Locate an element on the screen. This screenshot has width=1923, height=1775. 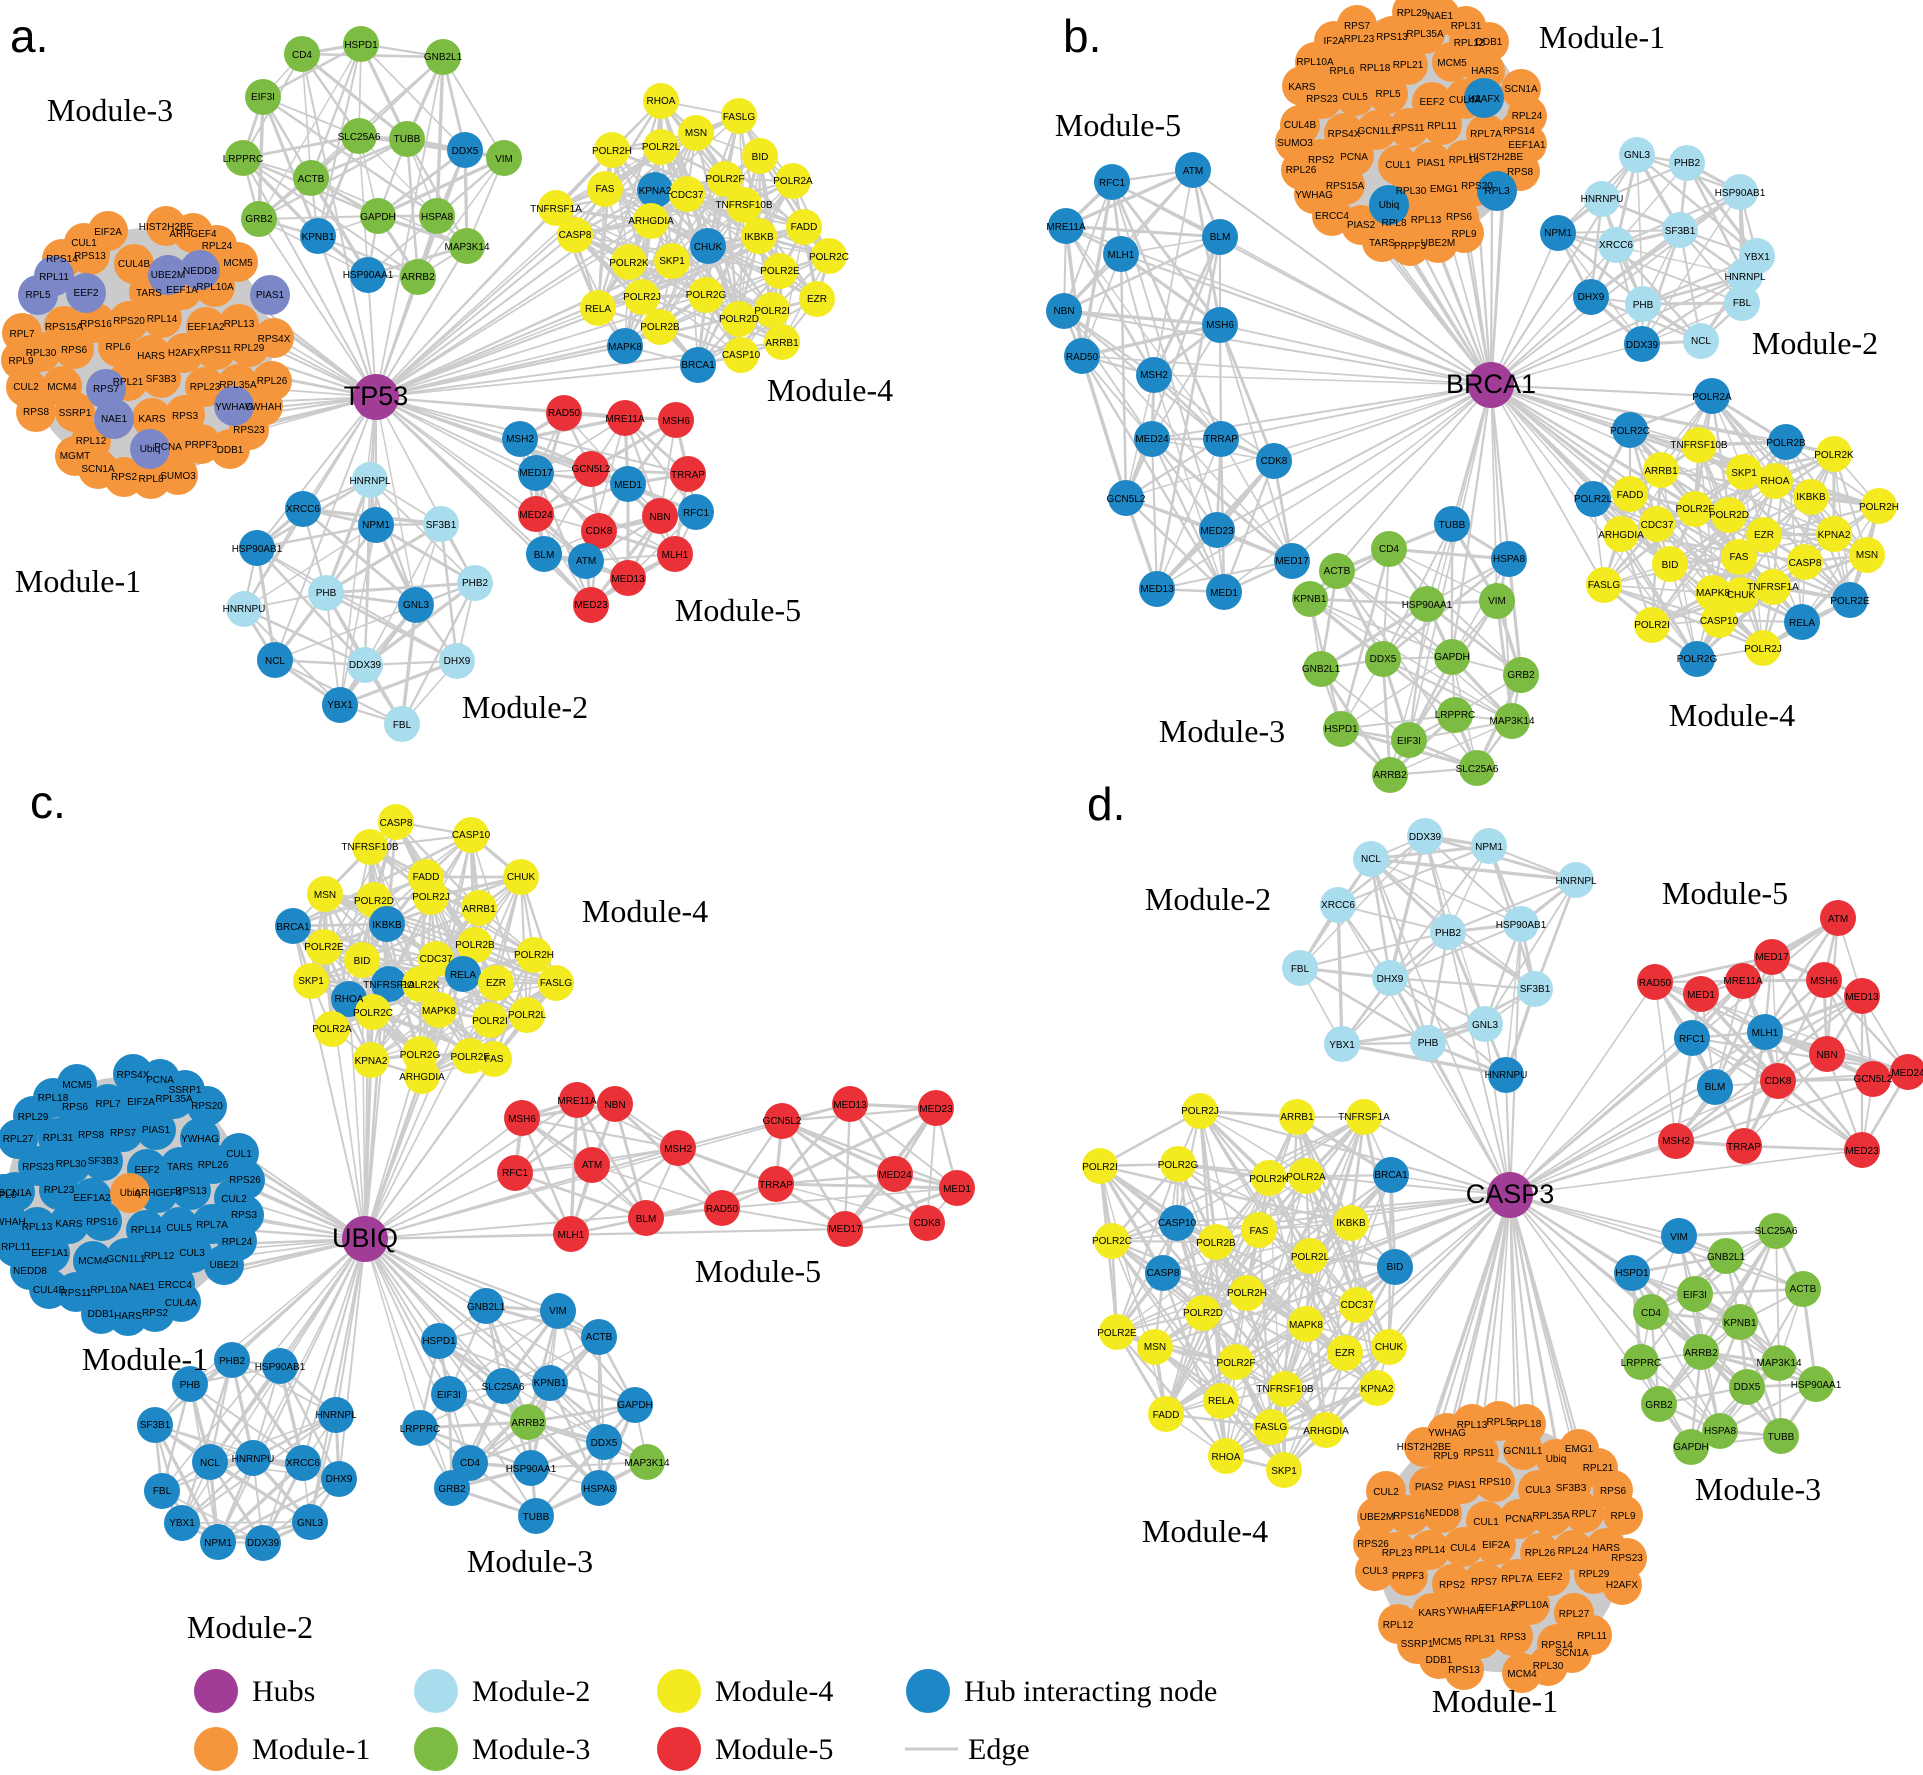
svg-text: b. is located at coordinates (1082, 36).